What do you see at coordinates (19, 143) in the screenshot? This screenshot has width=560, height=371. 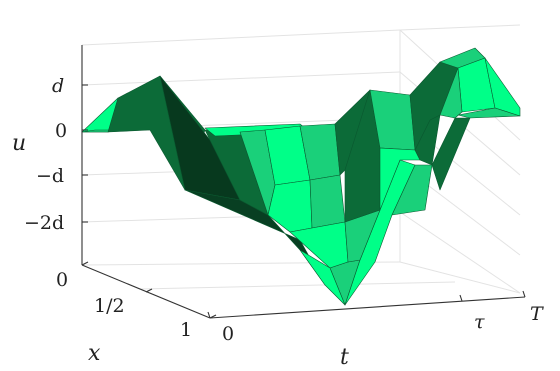 I see `u-axis-label: u` at bounding box center [19, 143].